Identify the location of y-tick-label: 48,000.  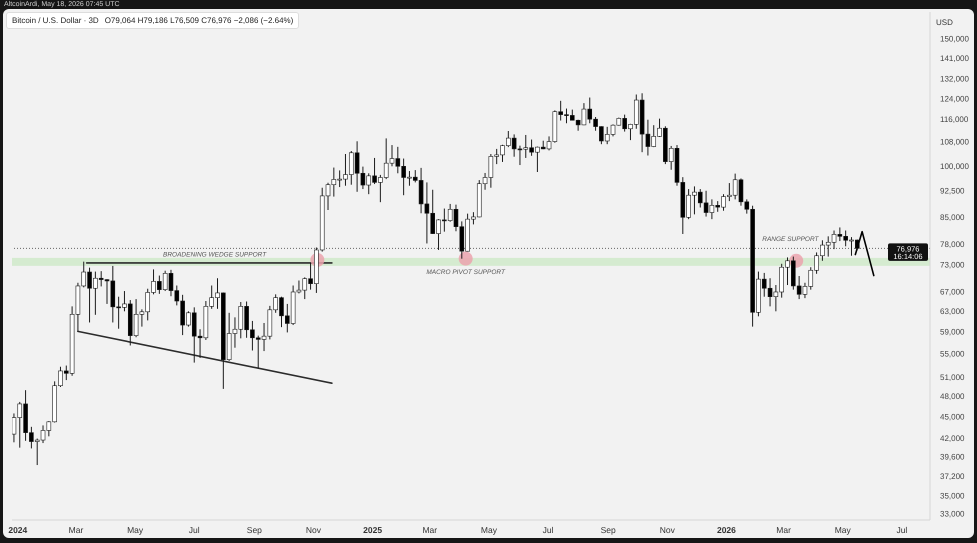
(953, 397).